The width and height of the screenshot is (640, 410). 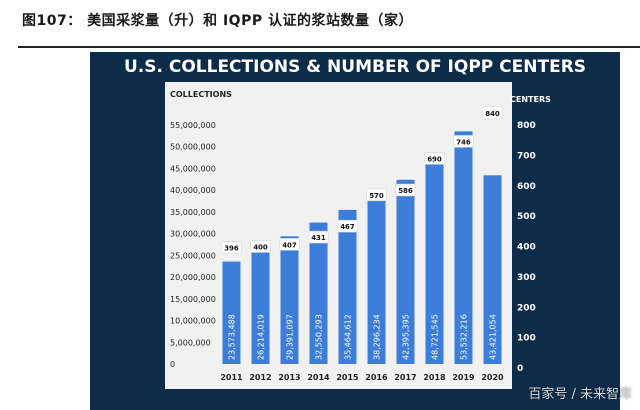 I want to click on y2-tick-label: 600, so click(x=526, y=187).